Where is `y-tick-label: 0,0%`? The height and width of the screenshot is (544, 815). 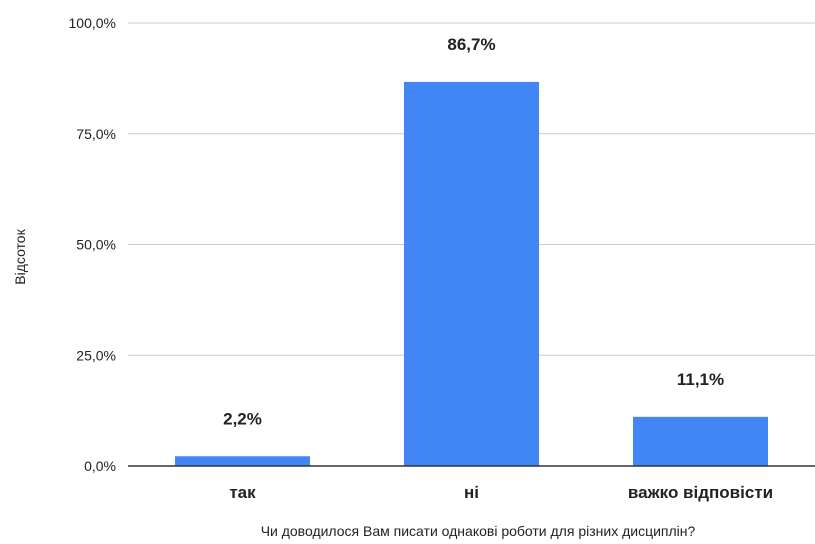 y-tick-label: 0,0% is located at coordinates (100, 466).